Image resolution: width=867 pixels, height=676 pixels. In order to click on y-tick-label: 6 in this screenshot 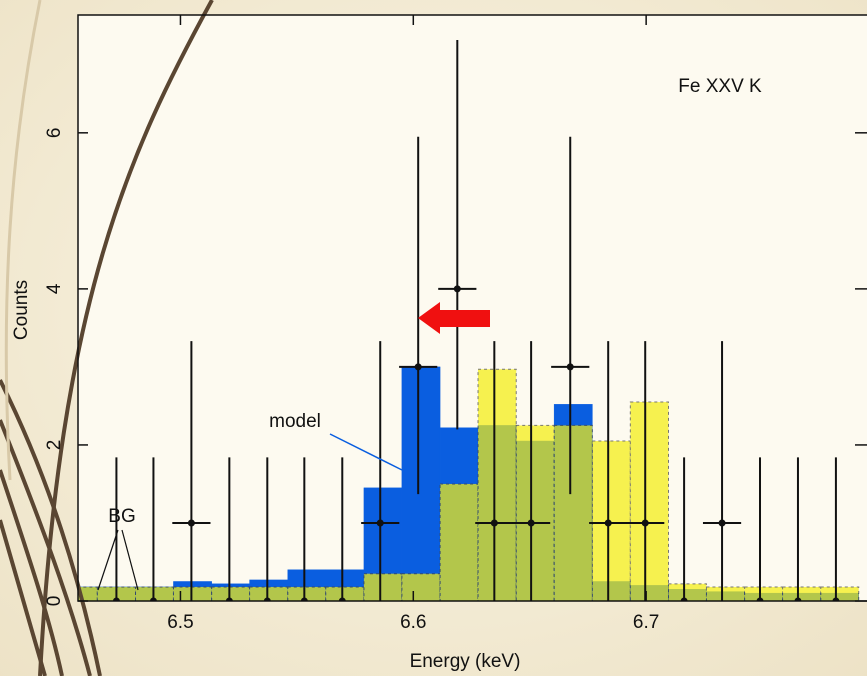, I will do `click(54, 133)`.